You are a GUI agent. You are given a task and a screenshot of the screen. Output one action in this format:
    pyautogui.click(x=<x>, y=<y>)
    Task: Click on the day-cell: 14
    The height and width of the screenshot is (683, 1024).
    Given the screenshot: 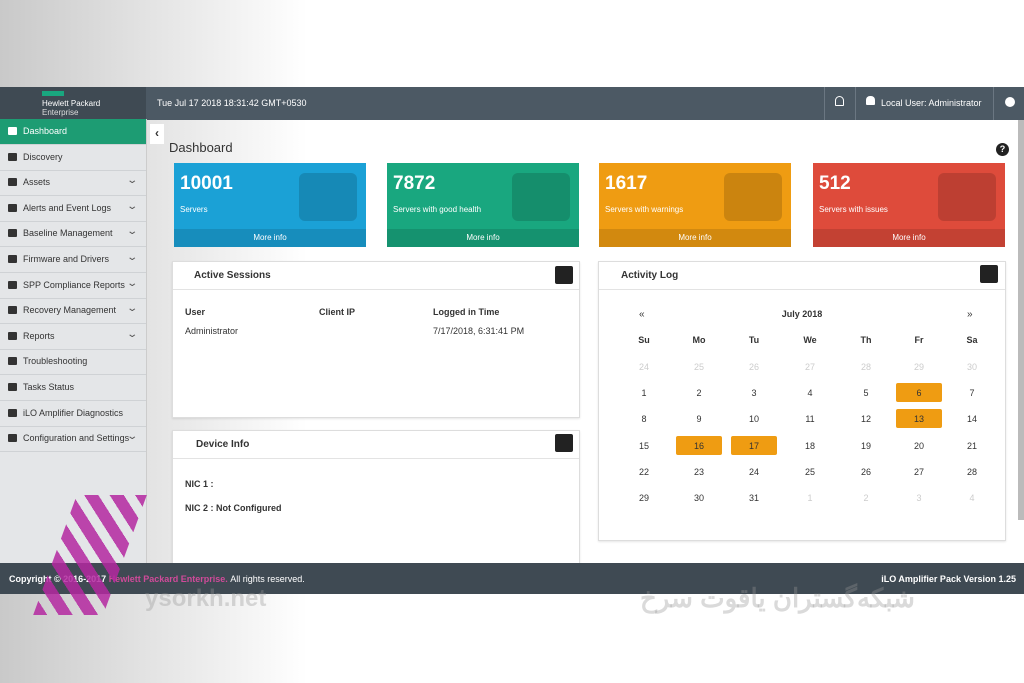 What is the action you would take?
    pyautogui.click(x=972, y=418)
    